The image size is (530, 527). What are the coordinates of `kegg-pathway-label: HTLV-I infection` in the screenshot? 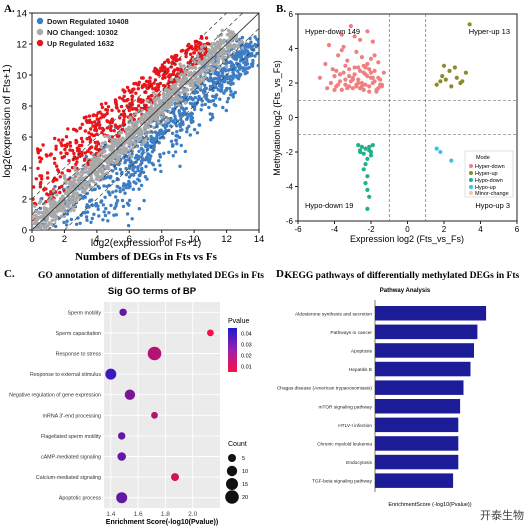 It's located at (355, 426).